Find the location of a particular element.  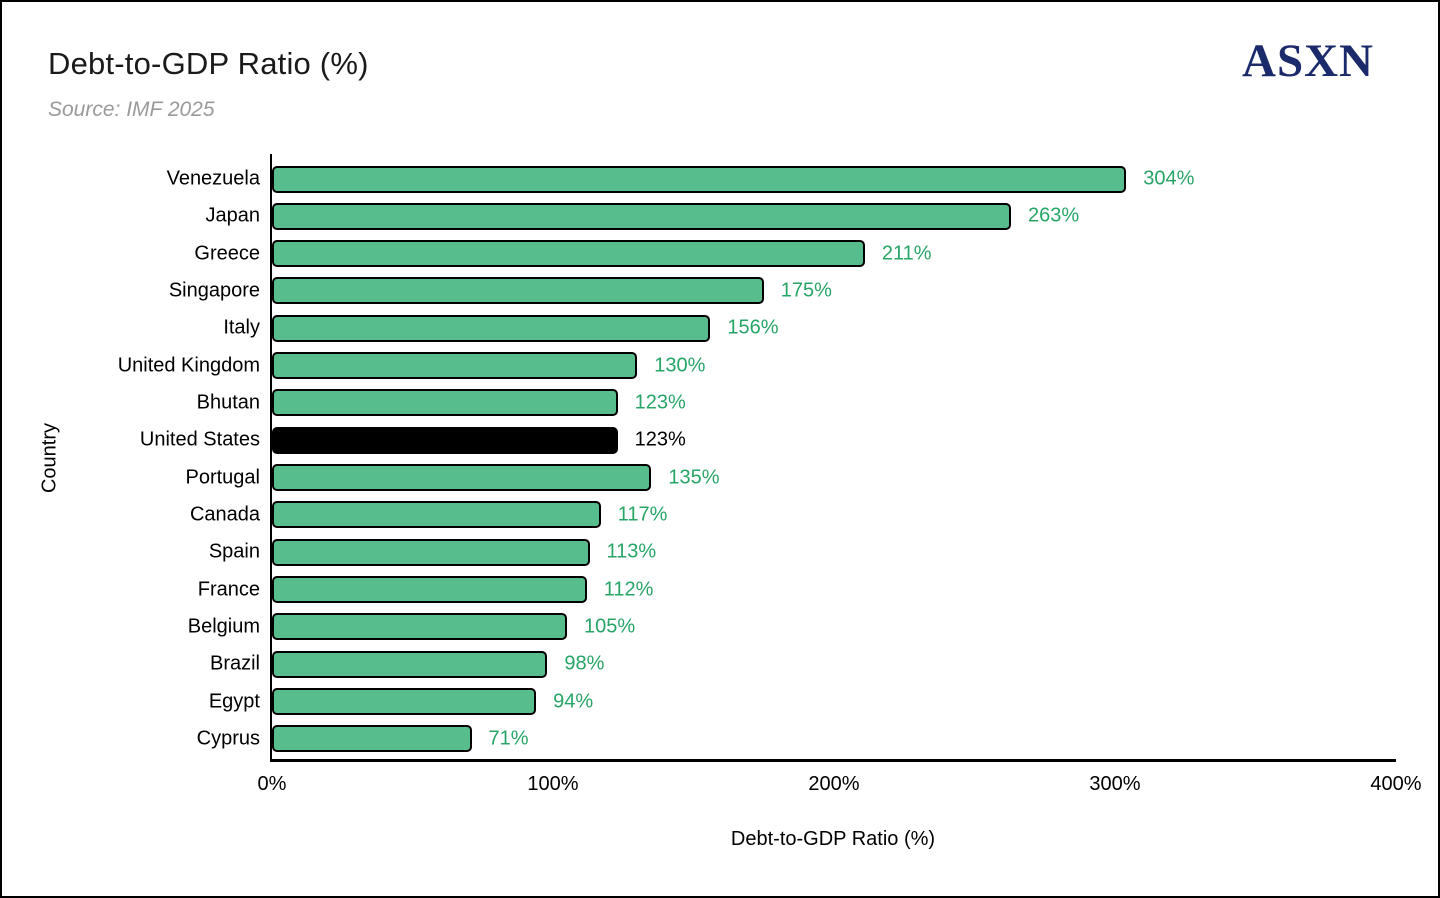

value-label: 94% is located at coordinates (573, 701).